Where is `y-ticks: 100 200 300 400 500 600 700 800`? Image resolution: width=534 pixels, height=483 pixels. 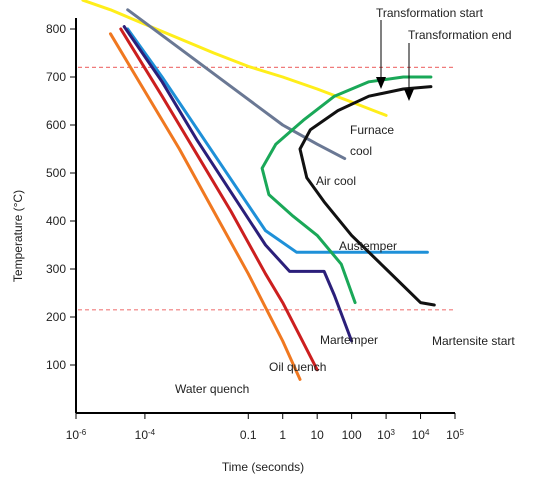 y-ticks: 100 200 300 400 500 600 700 800 is located at coordinates (61, 197).